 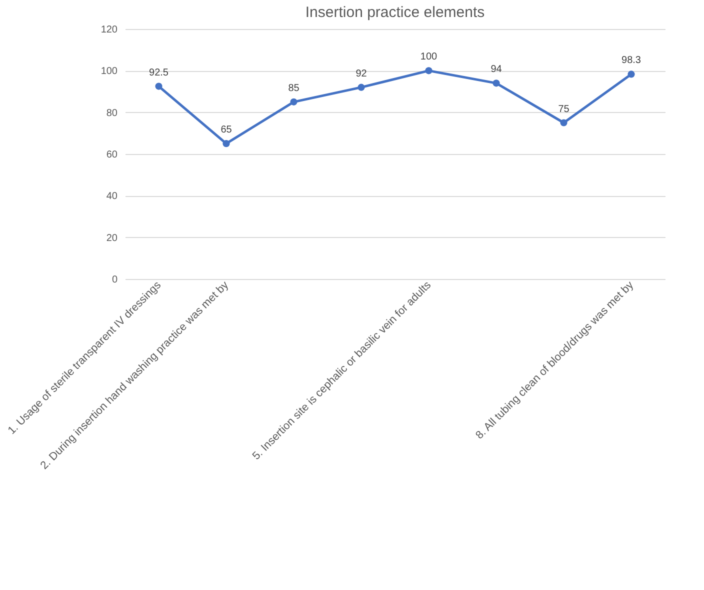 I want to click on y-tick-label: 100, so click(x=109, y=72).